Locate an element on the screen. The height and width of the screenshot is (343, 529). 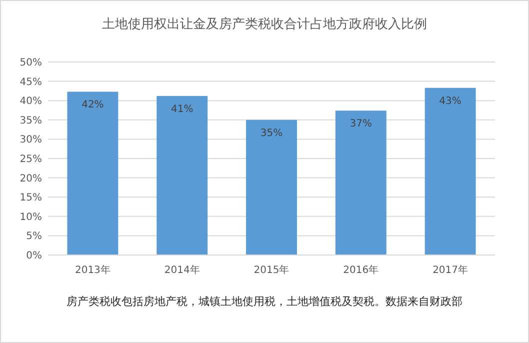
x-tick-label: 2014年 is located at coordinates (182, 270).